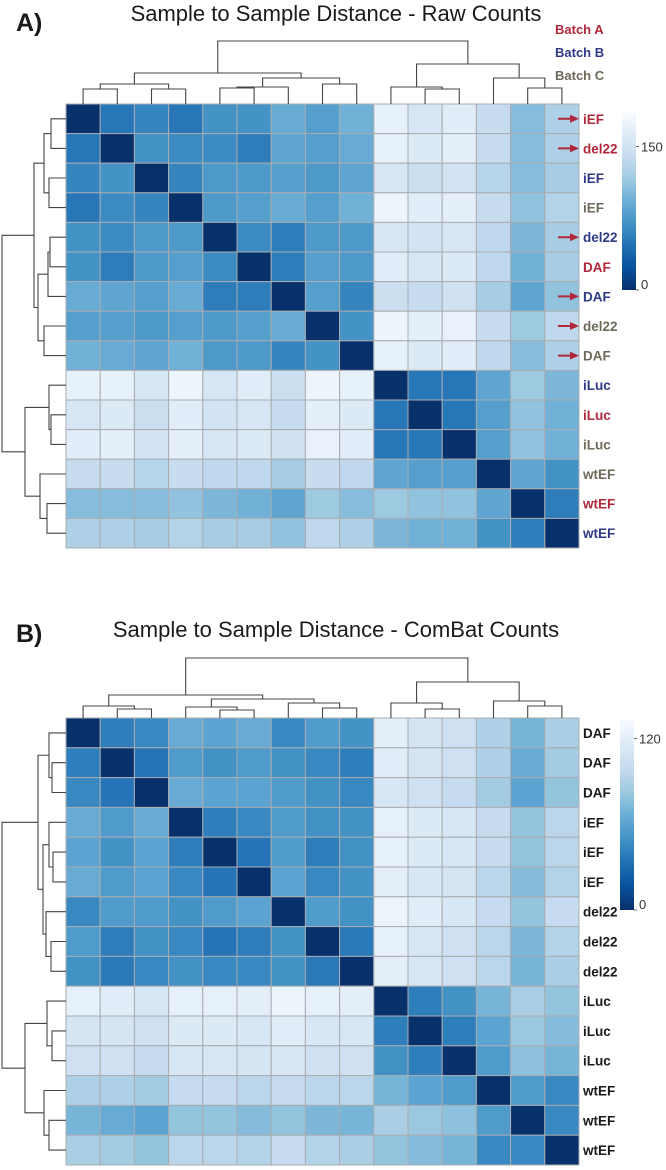 This screenshot has height=1170, width=666. Describe the element at coordinates (593, 852) in the screenshot. I see `row-label: iEF` at that location.